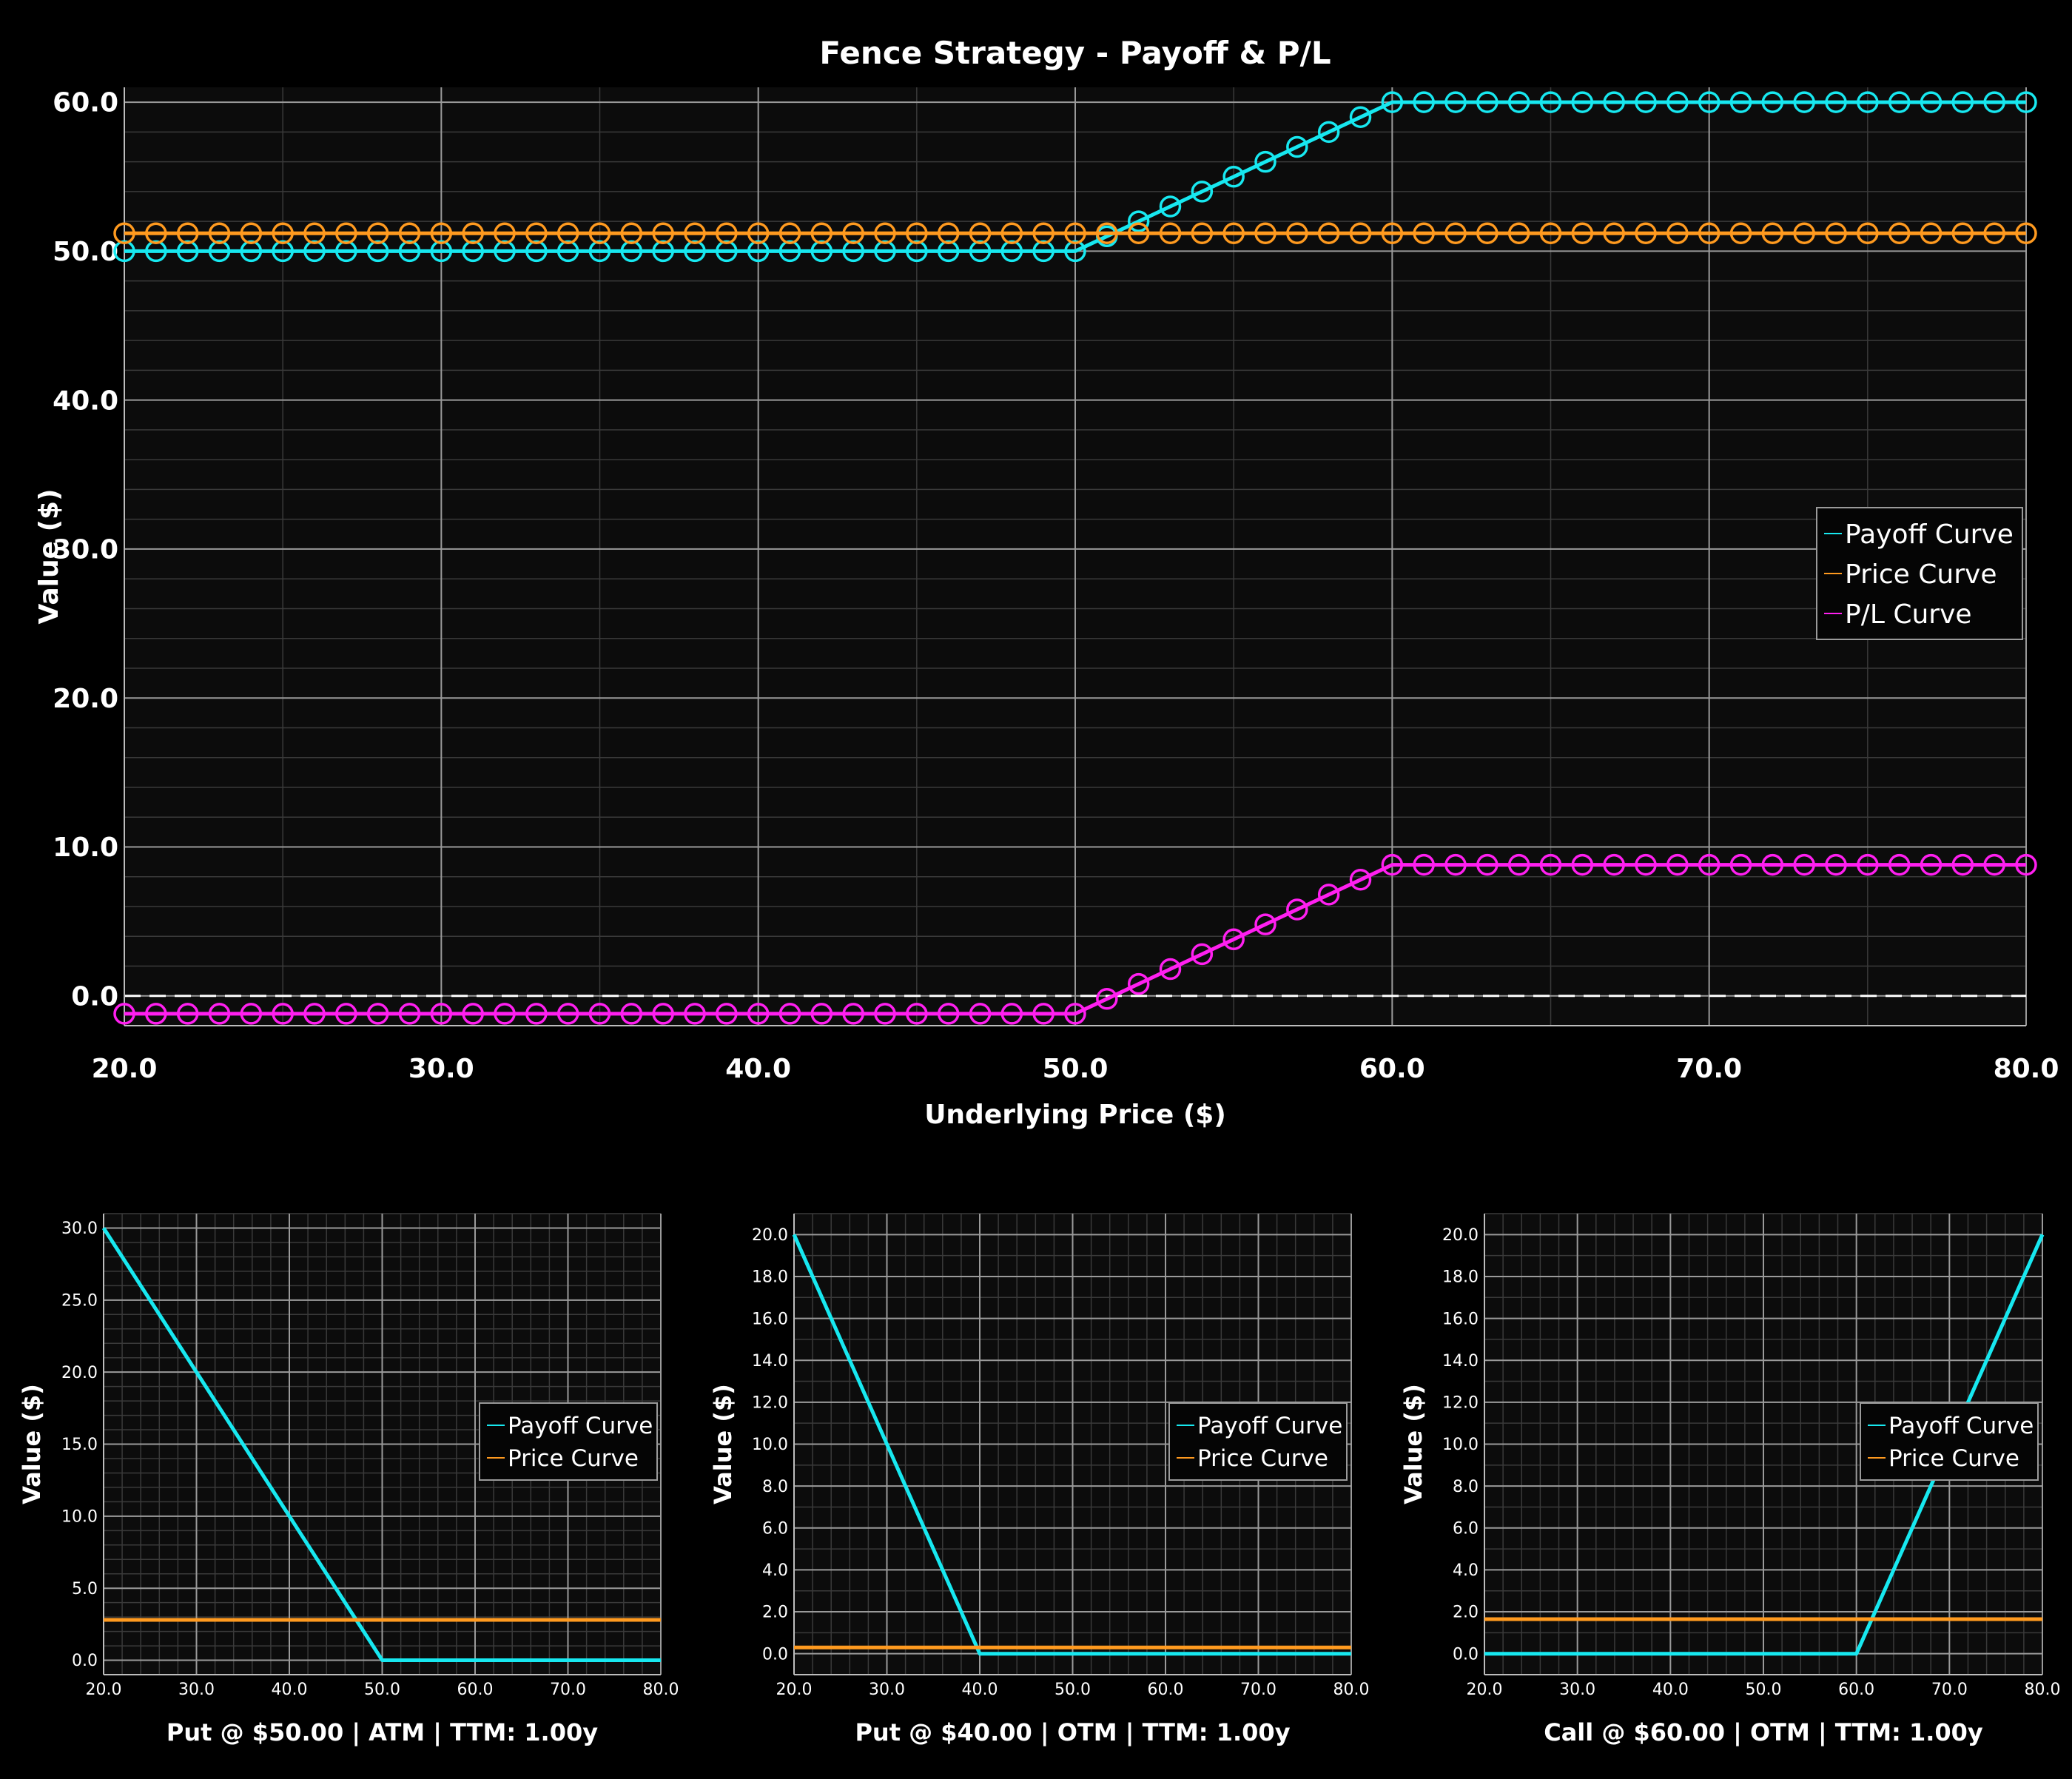 The height and width of the screenshot is (1779, 2072). What do you see at coordinates (85, 103) in the screenshot?
I see `y-tick-label: 60.0` at bounding box center [85, 103].